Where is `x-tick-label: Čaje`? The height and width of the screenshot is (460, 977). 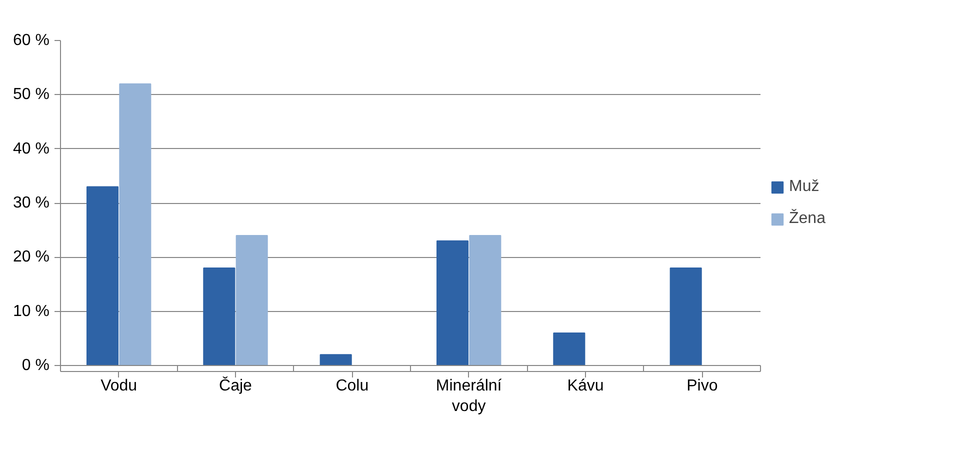
x-tick-label: Čaje is located at coordinates (235, 385).